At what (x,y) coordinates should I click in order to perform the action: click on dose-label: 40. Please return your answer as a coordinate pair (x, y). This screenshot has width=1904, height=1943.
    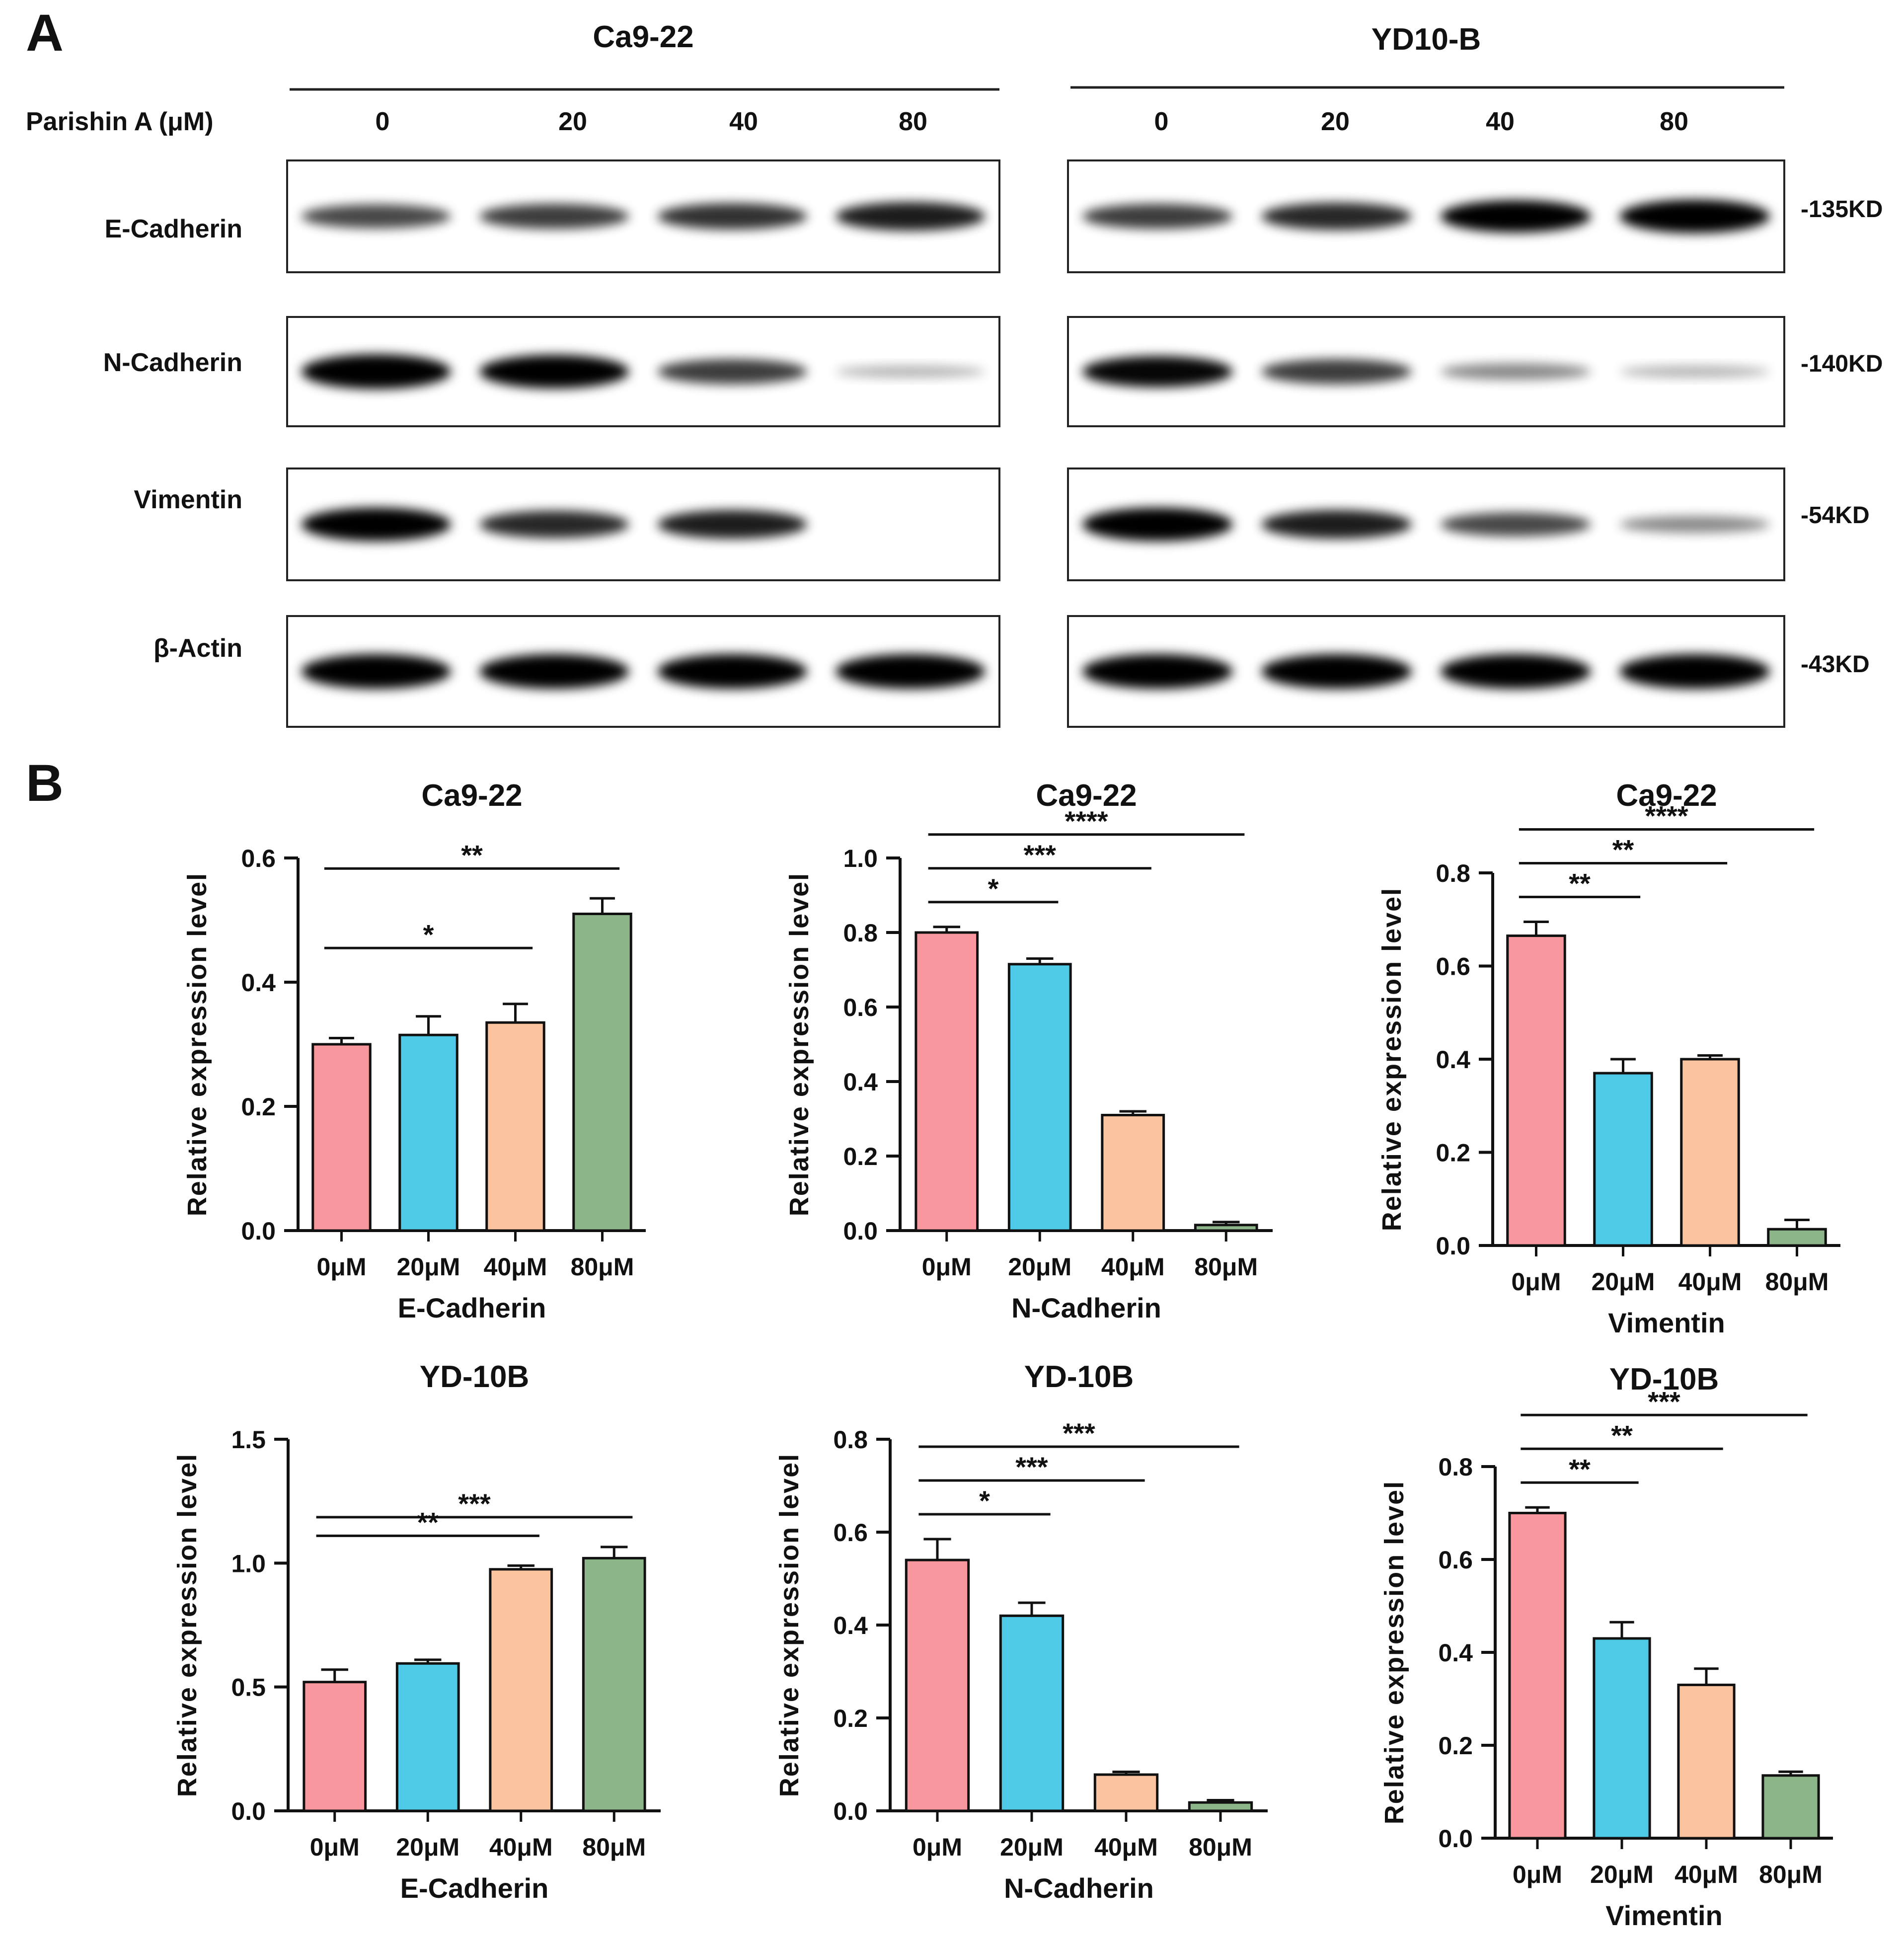
    Looking at the image, I should click on (1501, 121).